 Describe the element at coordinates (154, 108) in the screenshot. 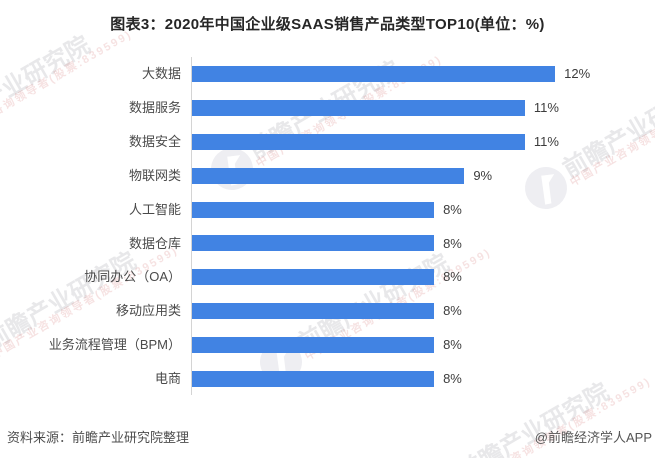

I see `category-label: 数据服务` at that location.